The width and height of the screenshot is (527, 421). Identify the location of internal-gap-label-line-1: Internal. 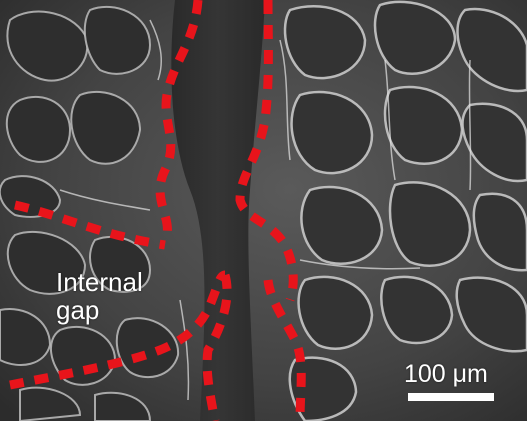
(99, 282).